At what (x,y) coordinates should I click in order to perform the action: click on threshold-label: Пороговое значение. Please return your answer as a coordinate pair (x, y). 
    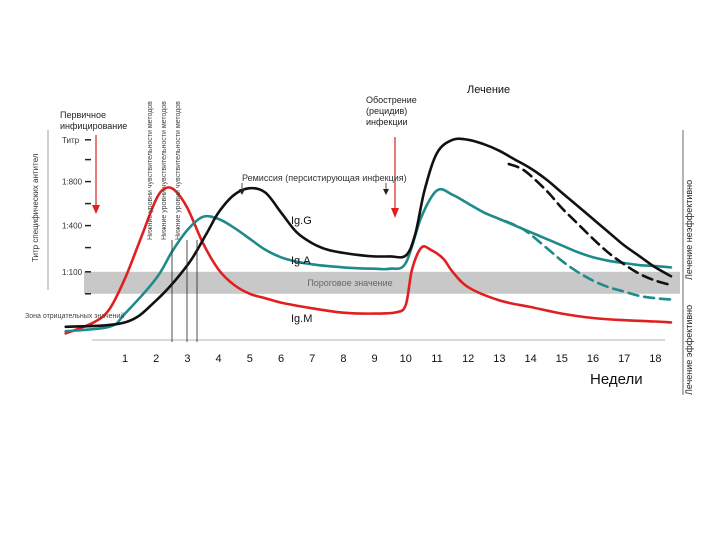
    Looking at the image, I should click on (349, 283).